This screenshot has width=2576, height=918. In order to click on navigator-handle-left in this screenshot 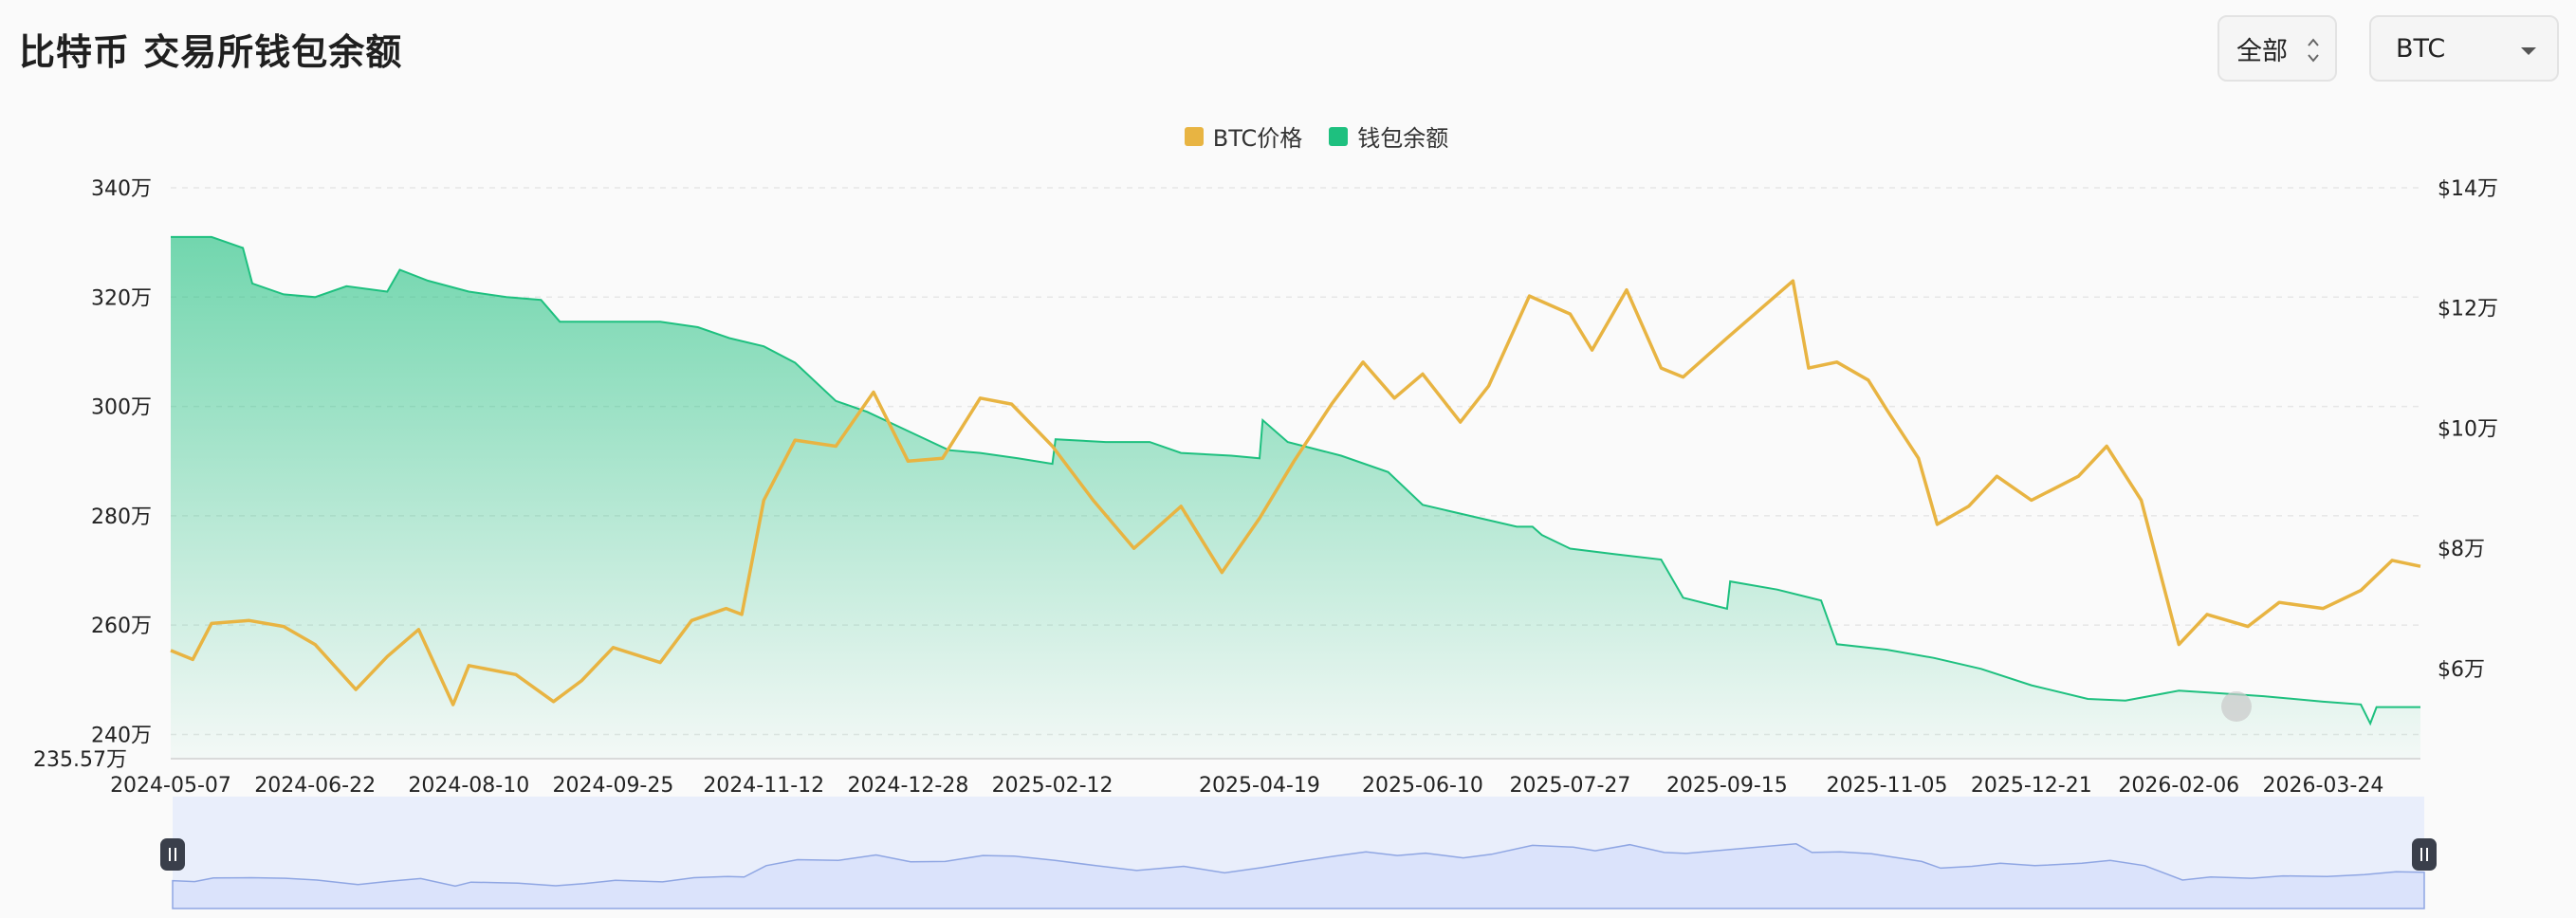, I will do `click(172, 854)`.